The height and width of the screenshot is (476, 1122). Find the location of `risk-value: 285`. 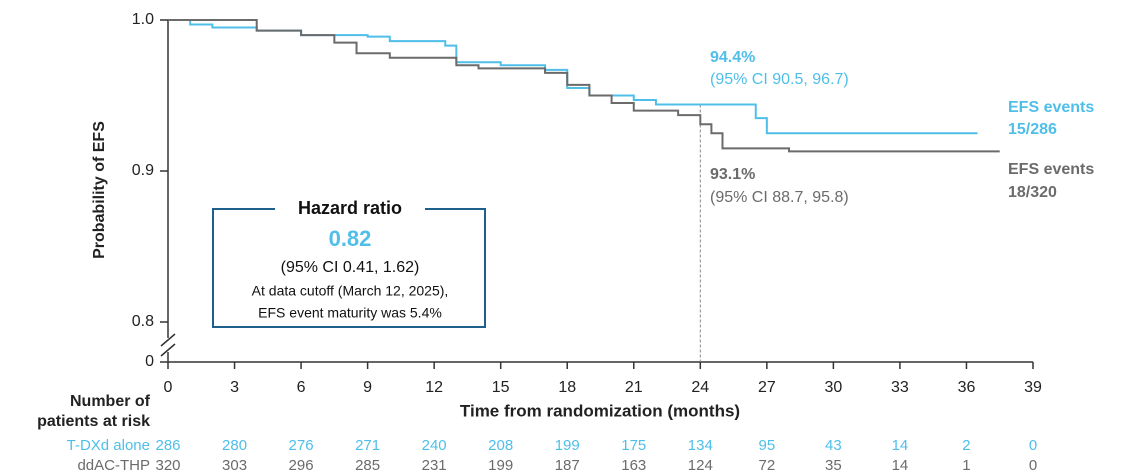

risk-value: 285 is located at coordinates (367, 465).